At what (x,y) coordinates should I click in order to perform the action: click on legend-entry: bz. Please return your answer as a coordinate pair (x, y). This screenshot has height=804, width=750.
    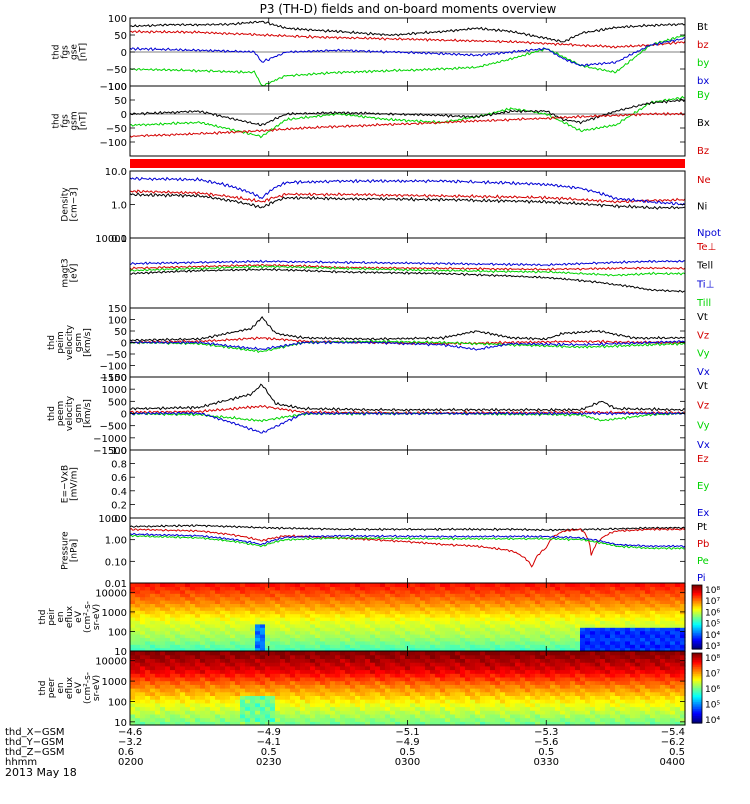
    Looking at the image, I should click on (703, 45).